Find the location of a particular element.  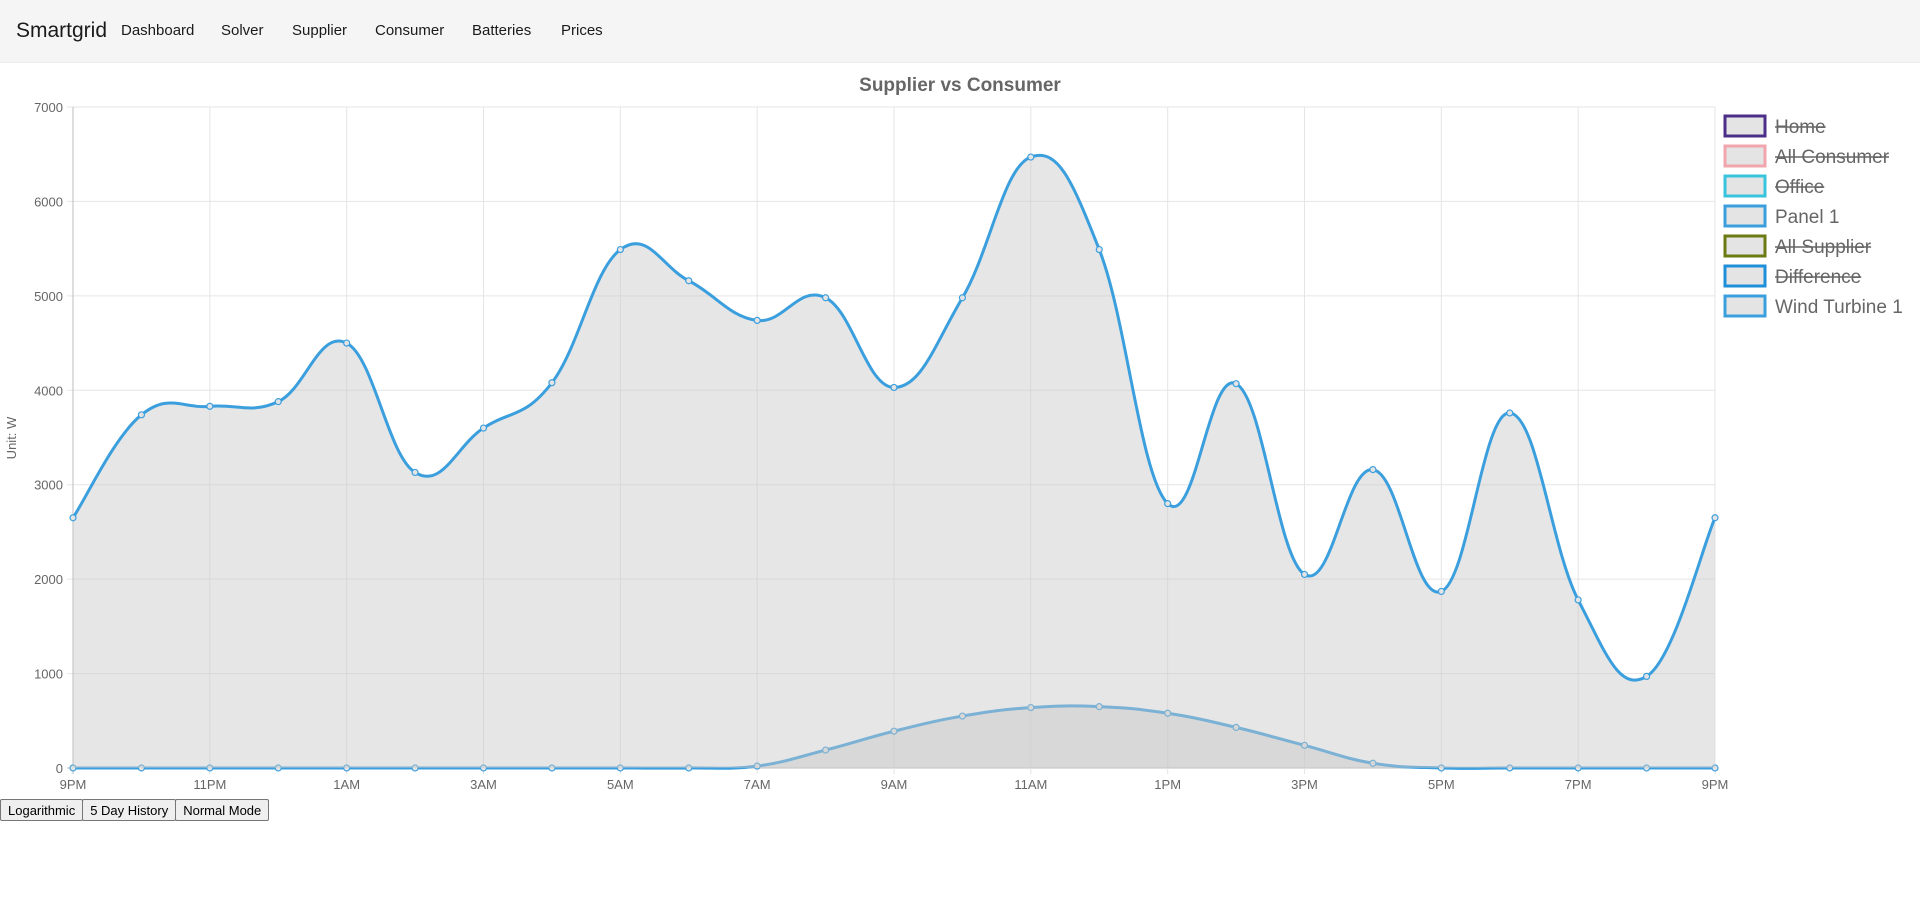

chart-mode-buttons: Logarithmic 5 Day History Normal Mode is located at coordinates (135, 810).